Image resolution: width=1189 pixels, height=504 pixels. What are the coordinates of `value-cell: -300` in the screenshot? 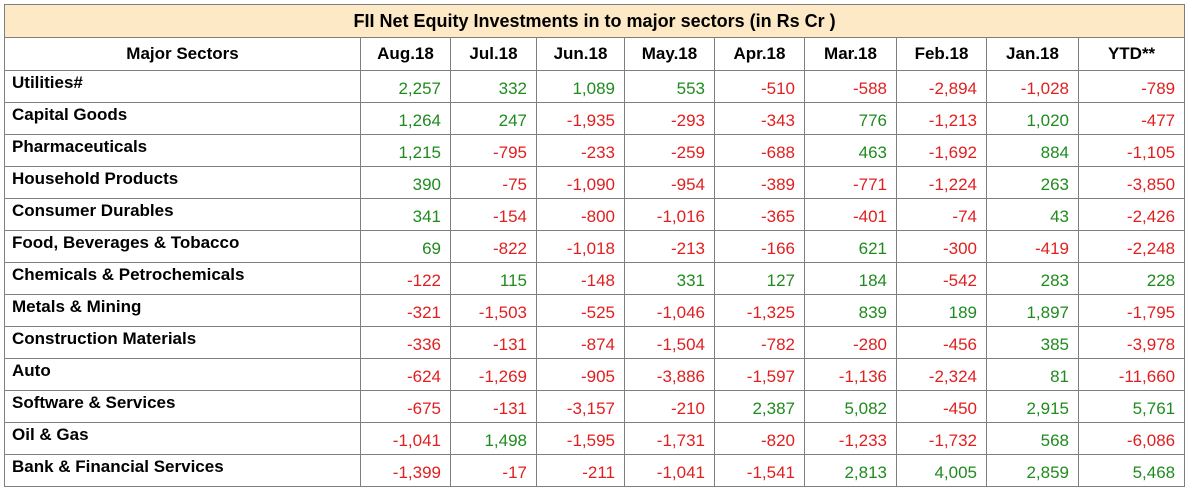 It's located at (941, 246).